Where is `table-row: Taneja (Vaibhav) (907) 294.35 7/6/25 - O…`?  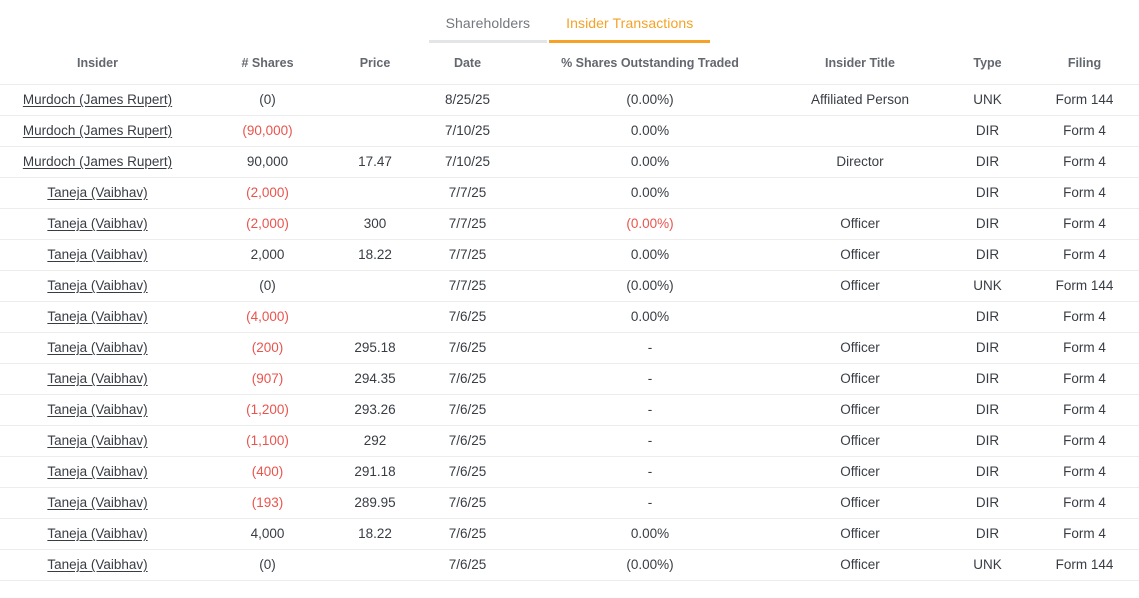
table-row: Taneja (Vaibhav) (907) 294.35 7/6/25 - O… is located at coordinates (569, 379).